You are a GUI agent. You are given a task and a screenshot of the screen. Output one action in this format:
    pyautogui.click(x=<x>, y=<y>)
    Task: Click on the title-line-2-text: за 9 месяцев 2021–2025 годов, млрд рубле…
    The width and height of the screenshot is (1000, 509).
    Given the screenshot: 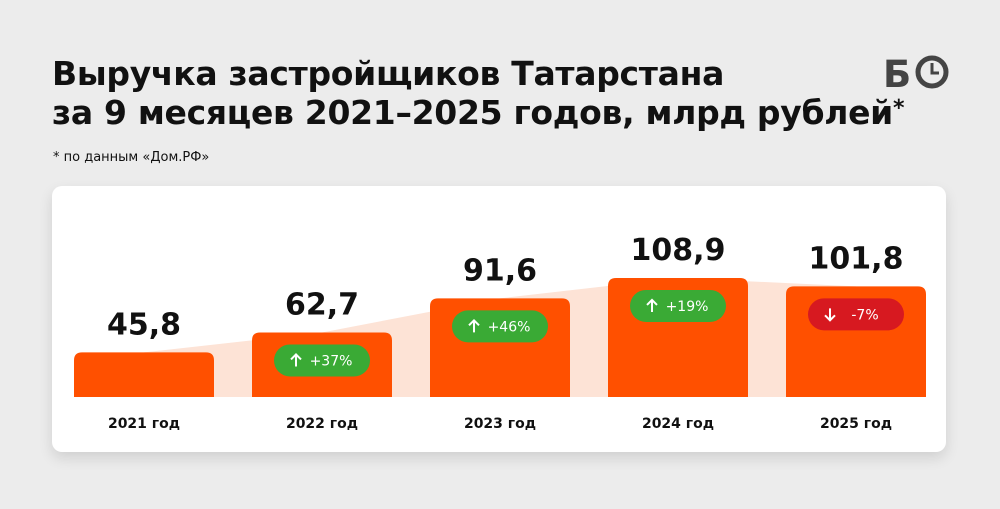 What is the action you would take?
    pyautogui.click(x=472, y=112)
    